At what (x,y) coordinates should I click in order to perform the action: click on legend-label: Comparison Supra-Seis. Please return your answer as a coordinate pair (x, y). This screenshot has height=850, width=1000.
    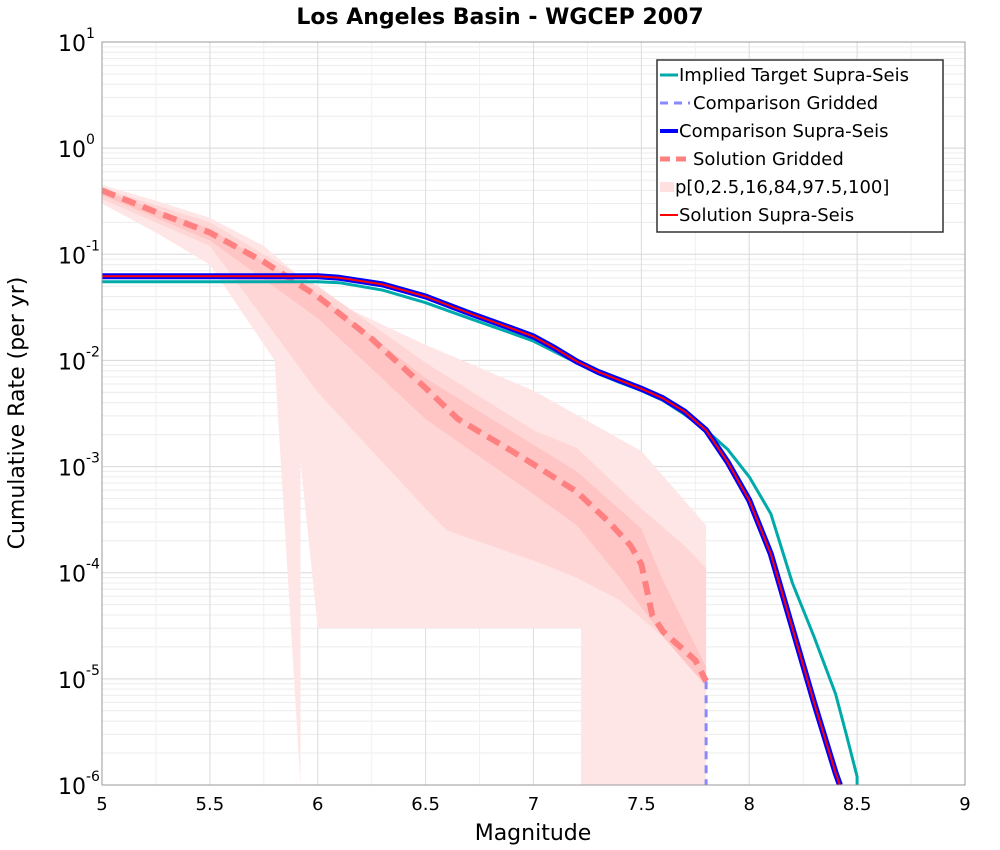
    Looking at the image, I should click on (784, 131).